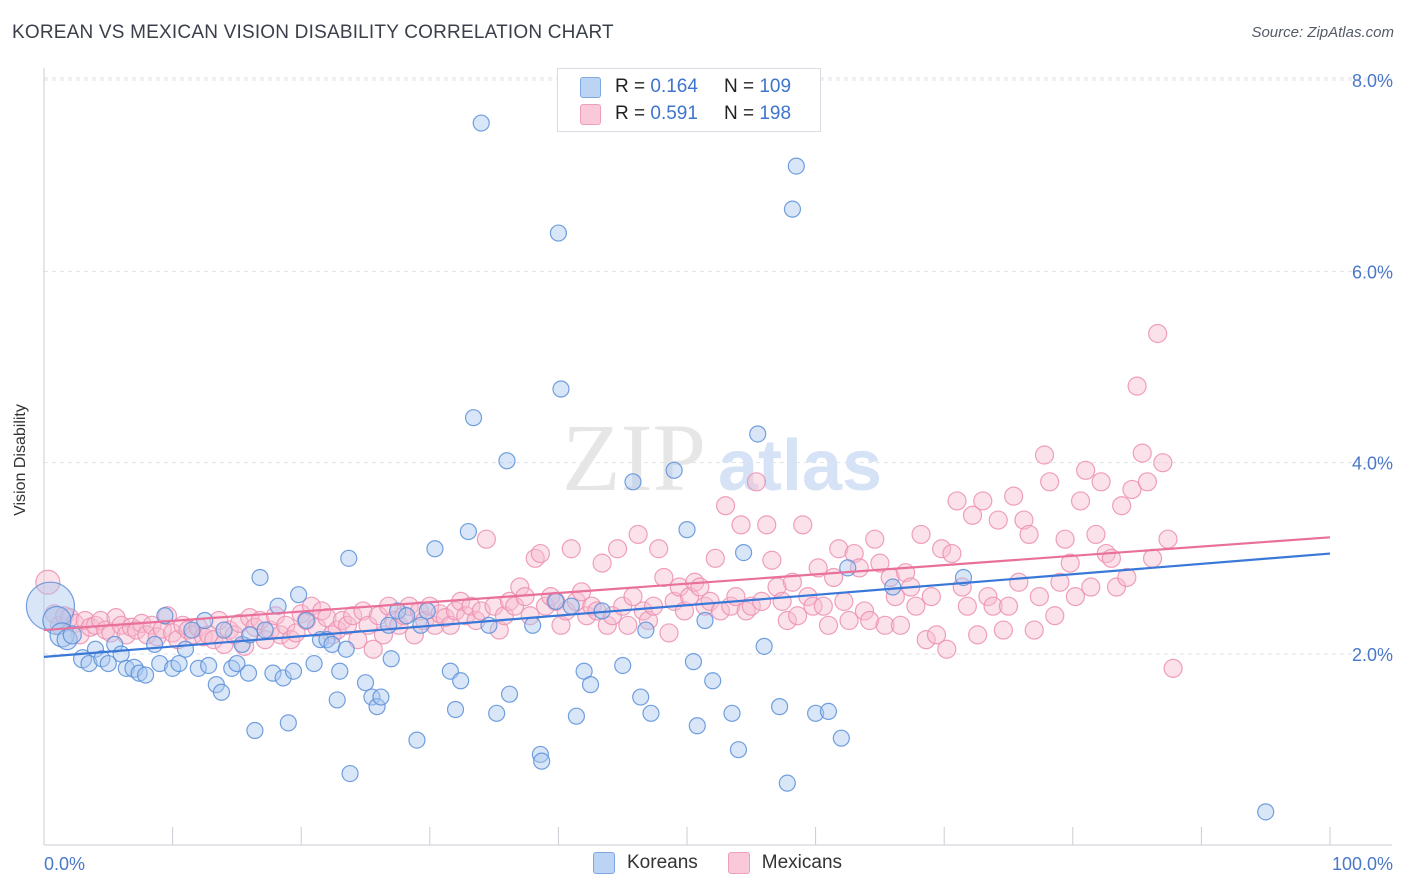  Describe the element at coordinates (630, 113) in the screenshot. I see `mexicans-r-label: R =` at that location.